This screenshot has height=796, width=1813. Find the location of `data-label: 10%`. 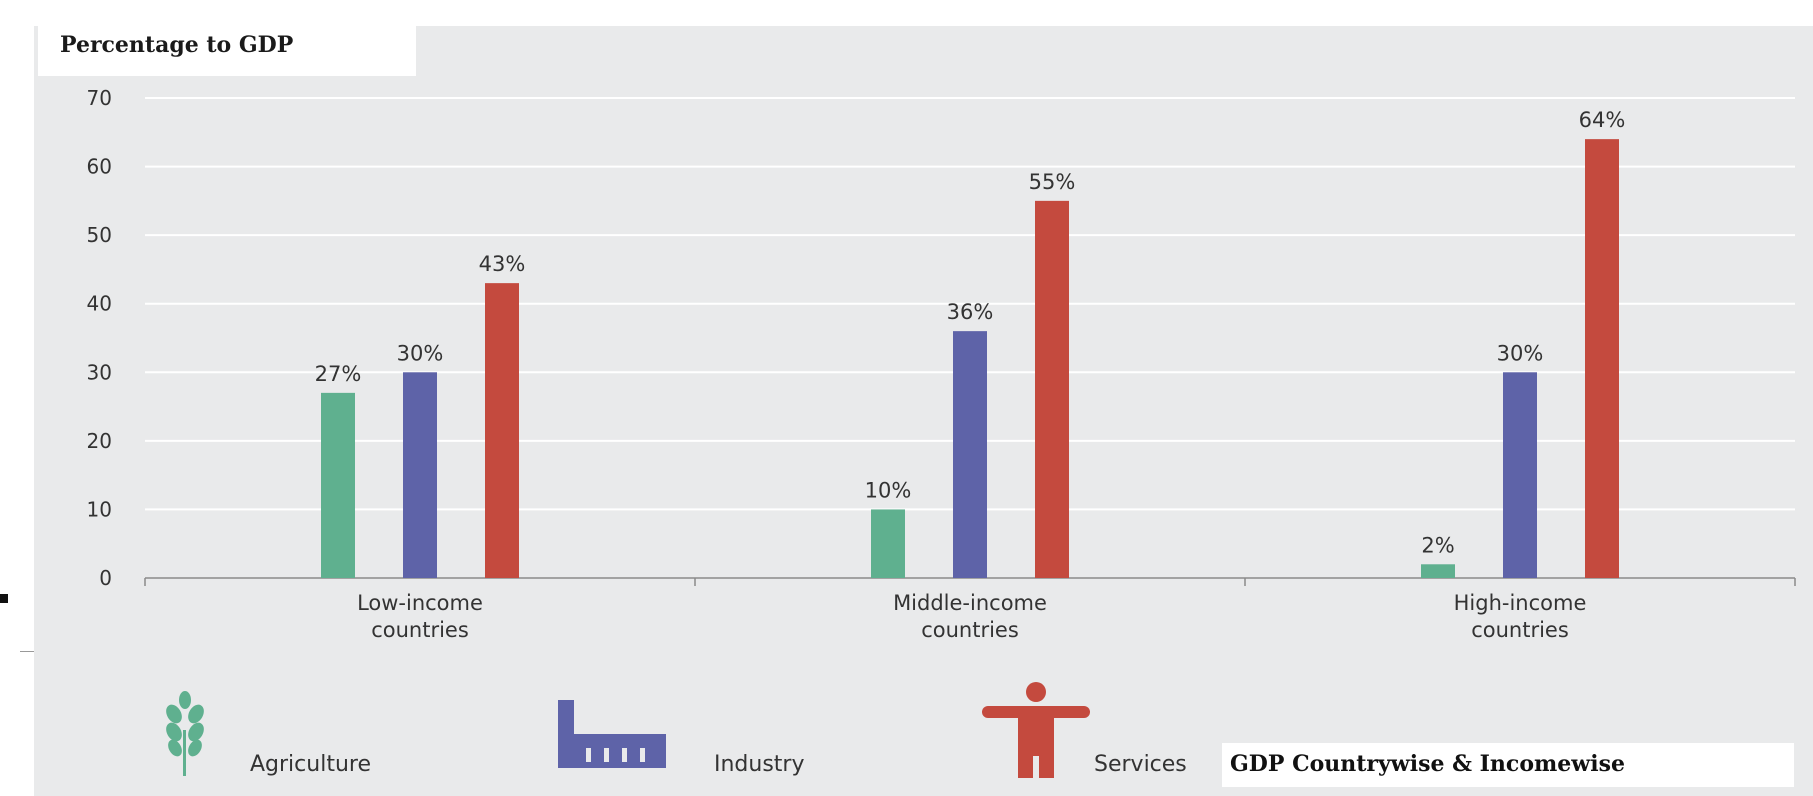

data-label: 10% is located at coordinates (888, 490).